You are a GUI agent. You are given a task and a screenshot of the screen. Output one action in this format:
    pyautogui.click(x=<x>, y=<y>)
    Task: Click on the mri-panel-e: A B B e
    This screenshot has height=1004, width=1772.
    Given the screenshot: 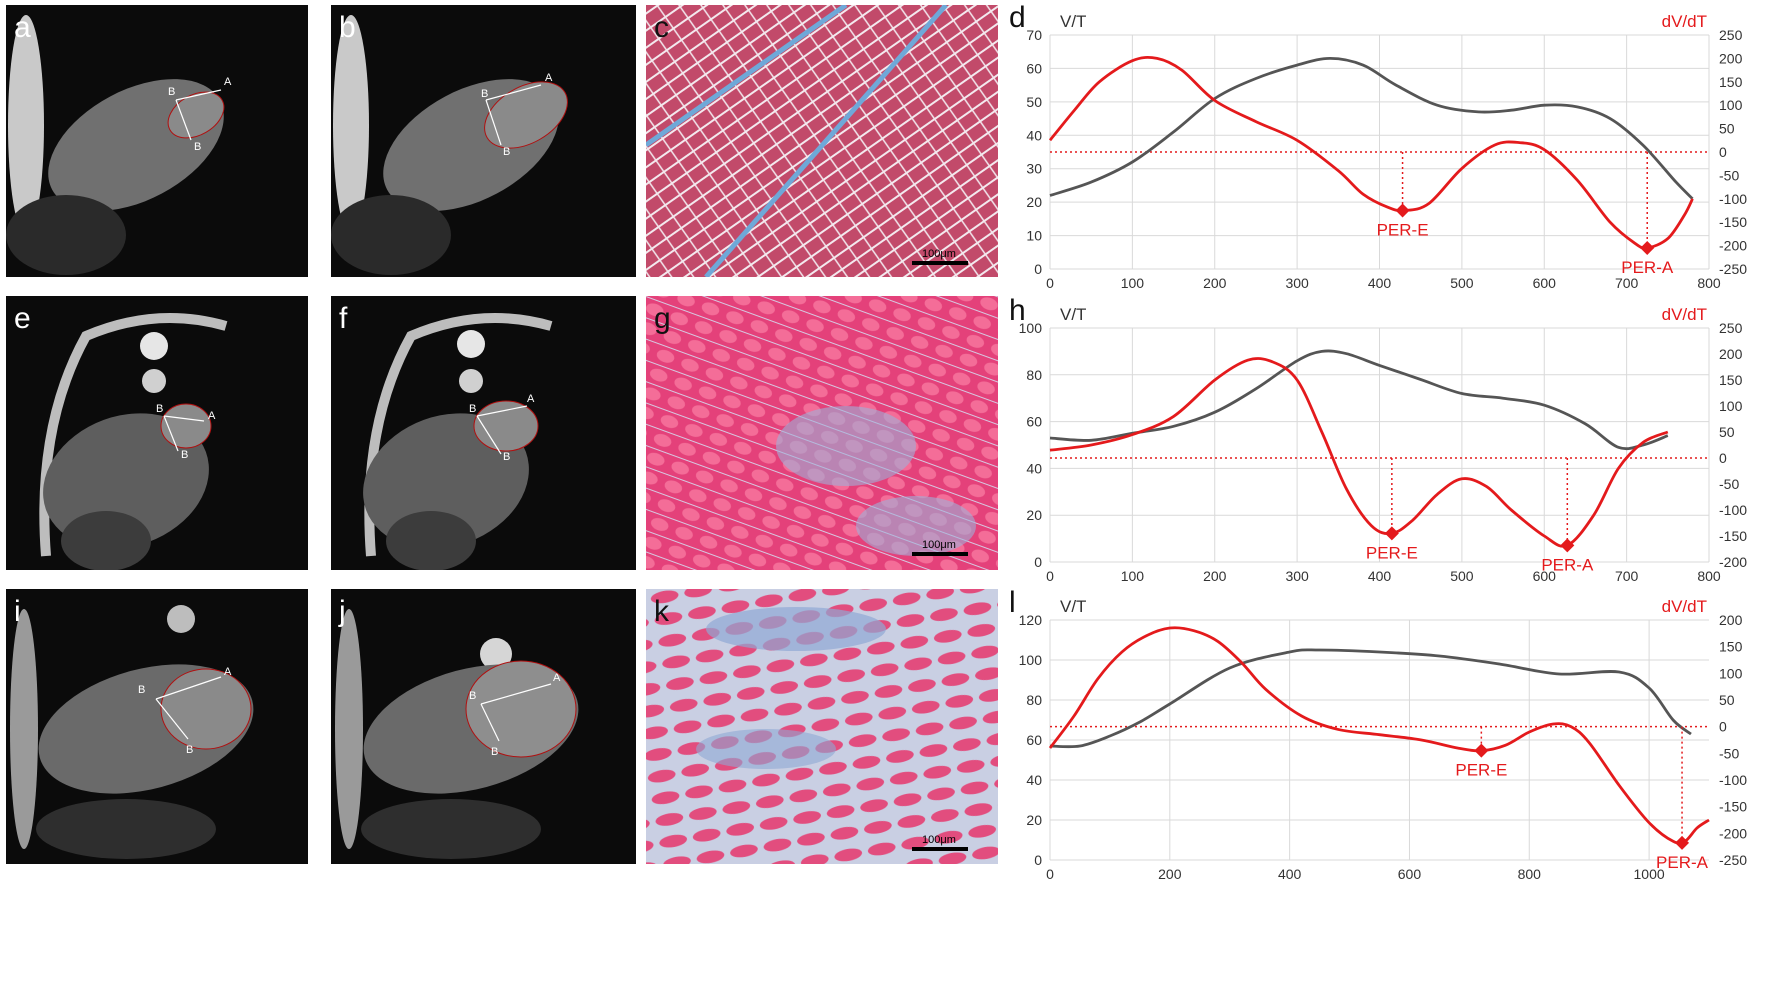 What is the action you would take?
    pyautogui.click(x=157, y=433)
    